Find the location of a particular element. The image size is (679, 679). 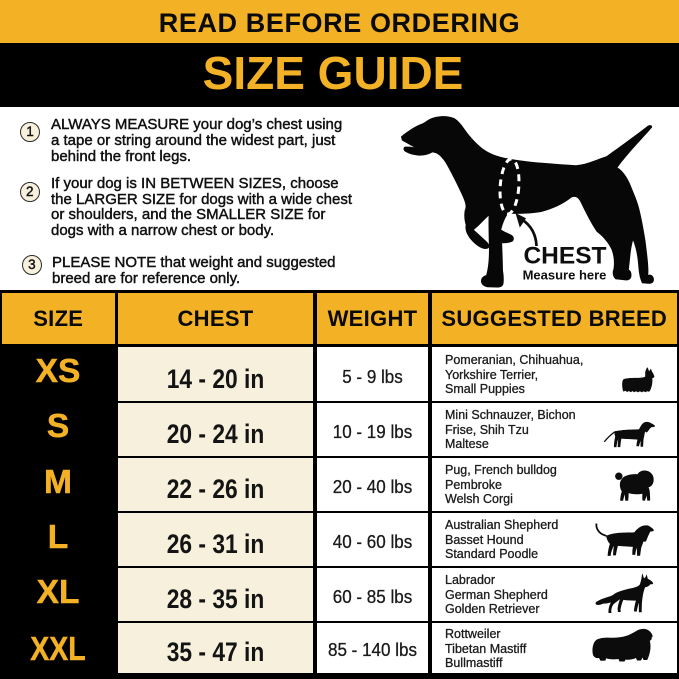

svg-text: CHEST is located at coordinates (564, 255).